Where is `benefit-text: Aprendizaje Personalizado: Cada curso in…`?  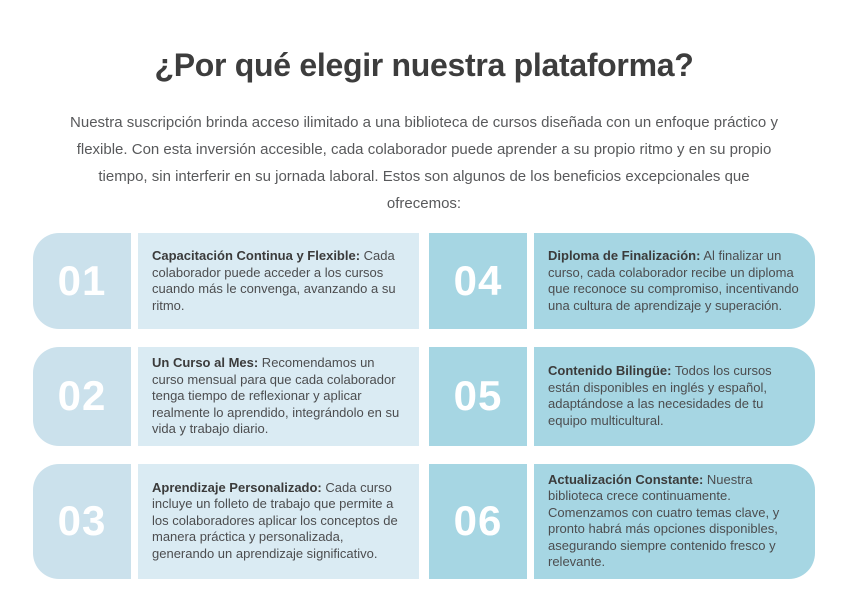 benefit-text: Aprendizaje Personalizado: Cada curso in… is located at coordinates (278, 521).